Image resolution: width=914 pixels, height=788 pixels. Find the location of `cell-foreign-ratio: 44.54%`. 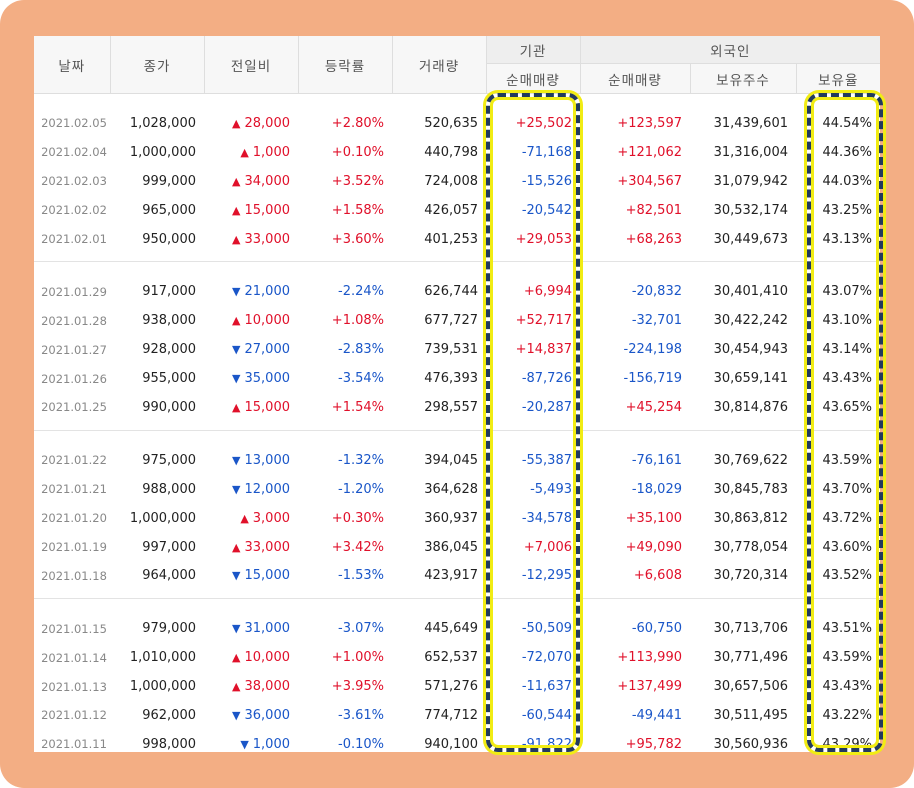

cell-foreign-ratio: 44.54% is located at coordinates (847, 123).